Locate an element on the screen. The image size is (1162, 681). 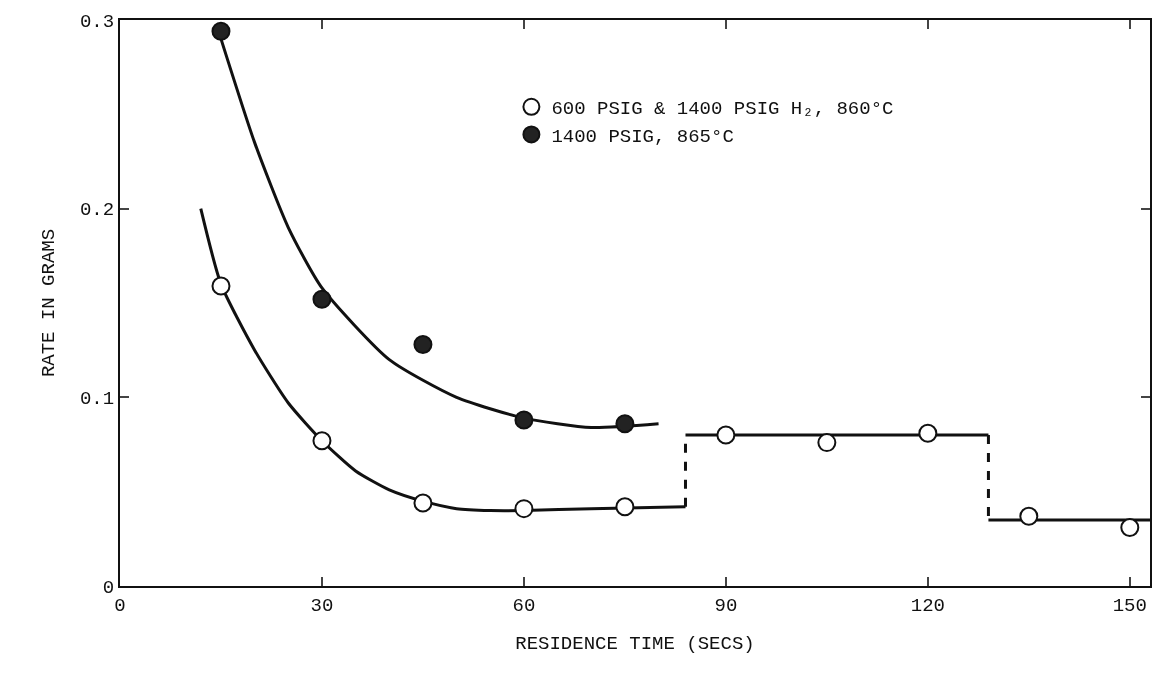
x-tick-label: 120 is located at coordinates (927, 605).